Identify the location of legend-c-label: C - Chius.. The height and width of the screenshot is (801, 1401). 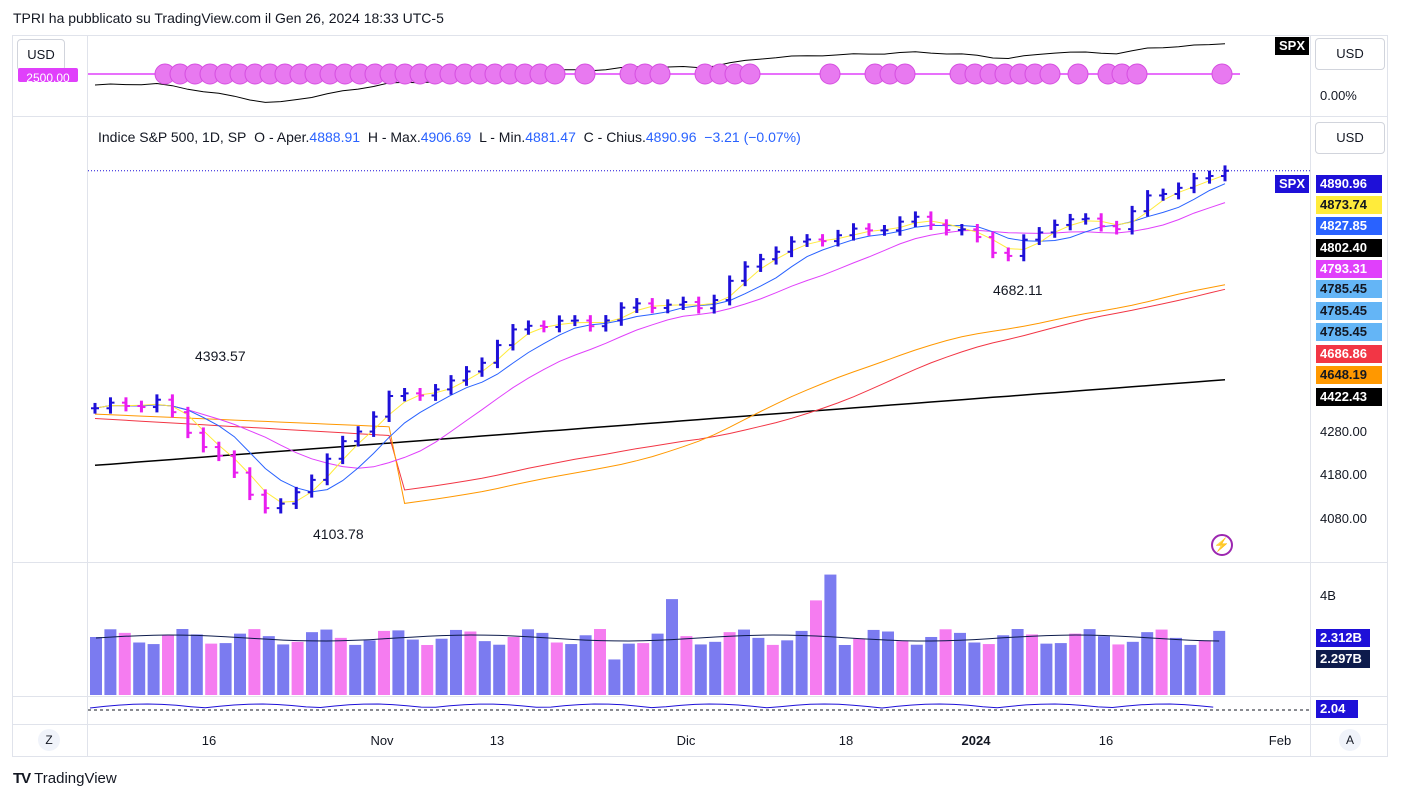
(614, 137).